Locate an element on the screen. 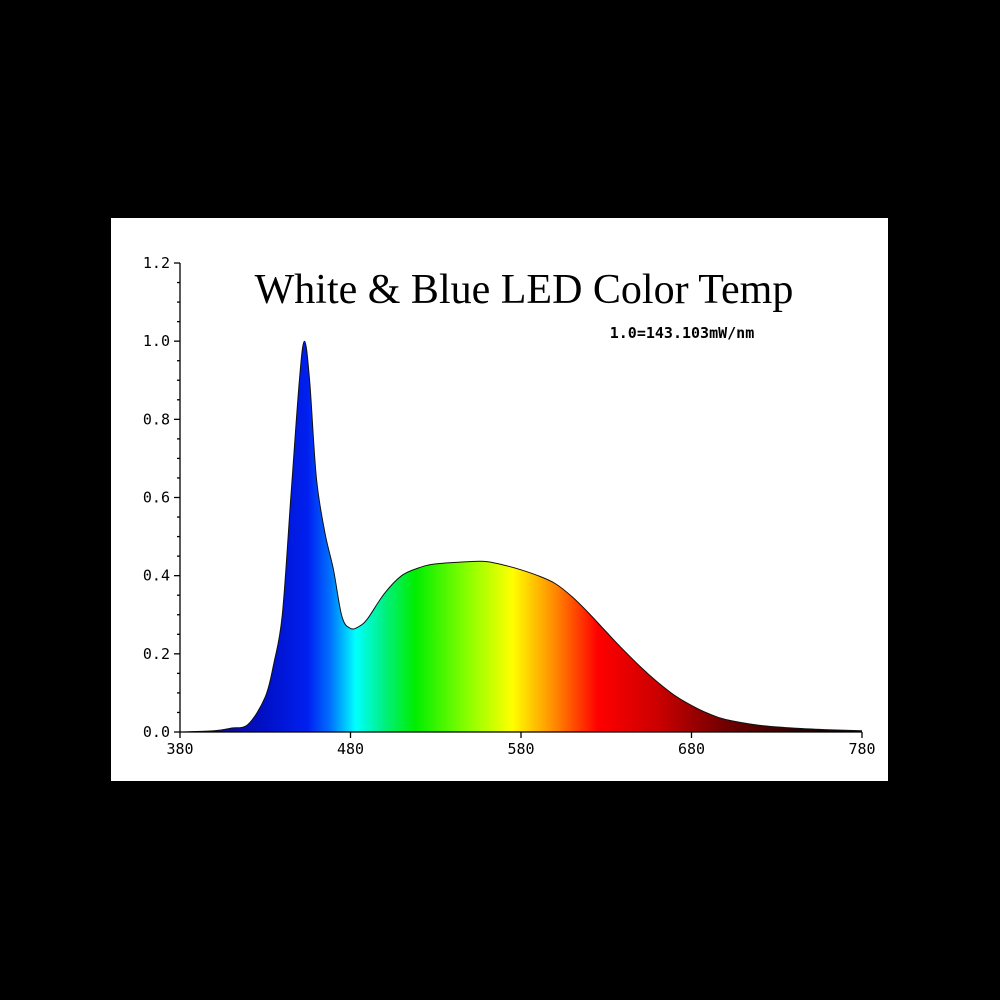  y-tick-label: 0.6 is located at coordinates (156, 498).